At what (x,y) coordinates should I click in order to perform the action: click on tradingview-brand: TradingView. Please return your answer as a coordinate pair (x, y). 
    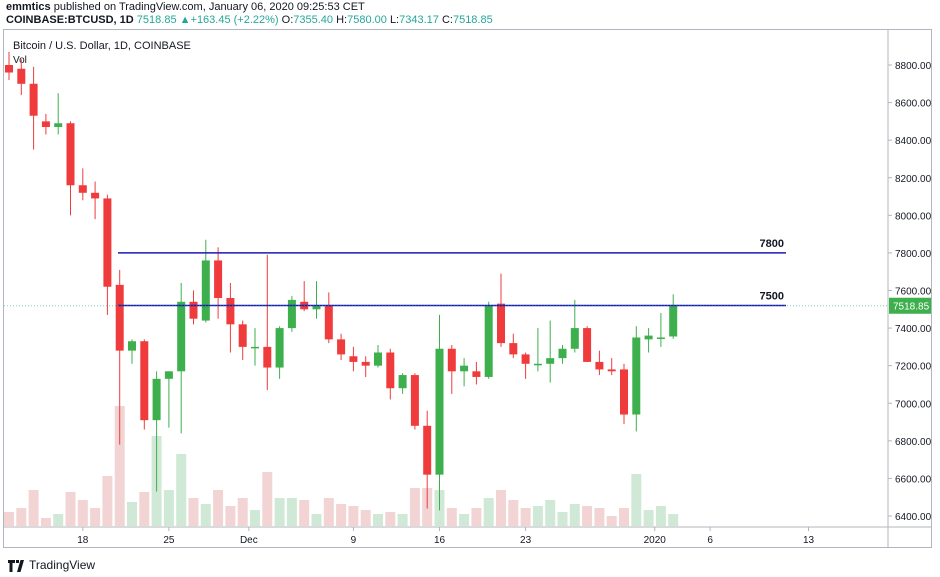
    Looking at the image, I should click on (62, 565).